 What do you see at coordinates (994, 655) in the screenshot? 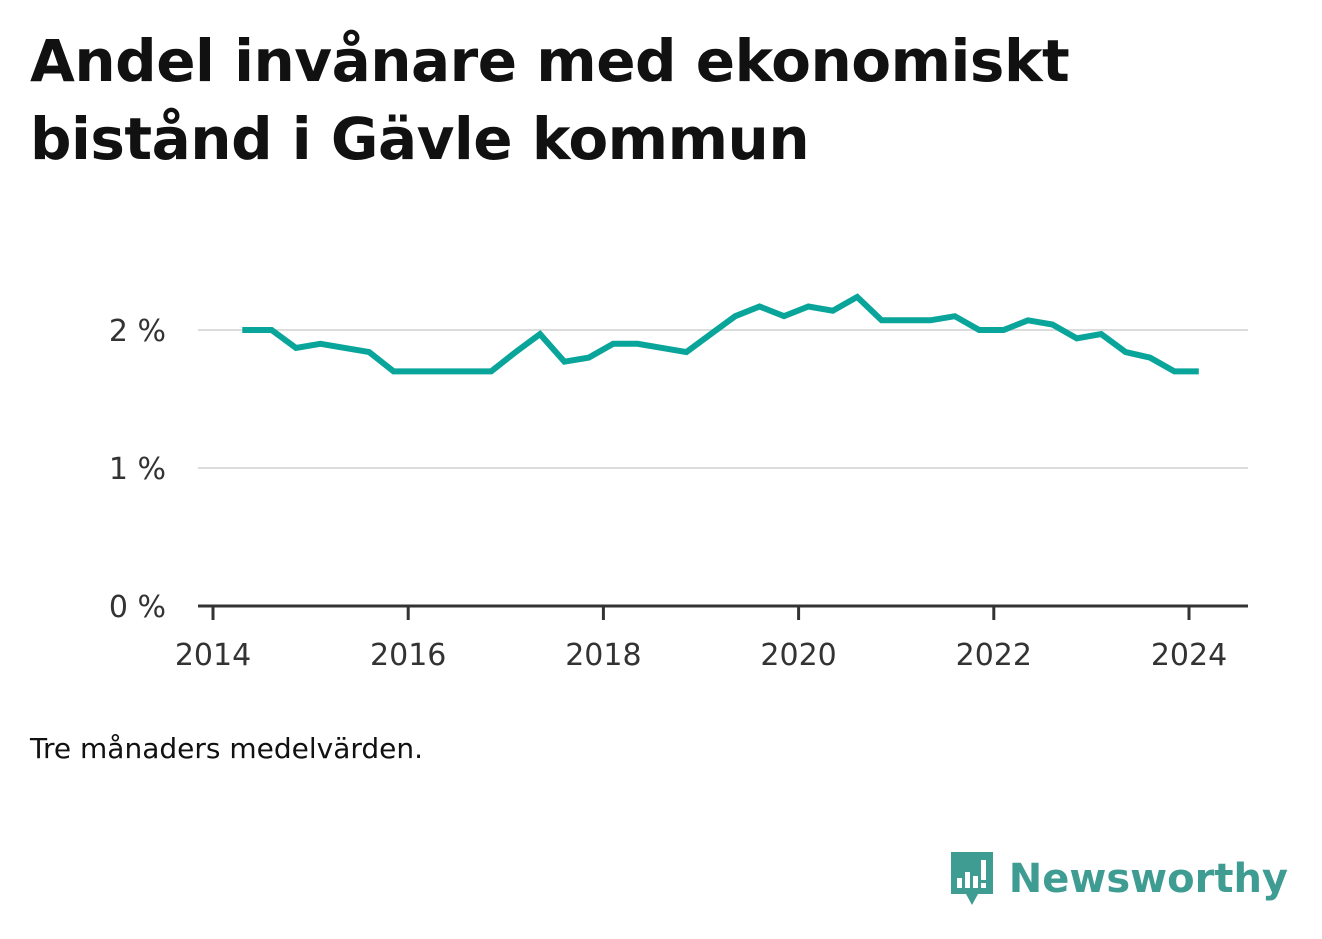
I see `x-tick-label-4: 2022` at bounding box center [994, 655].